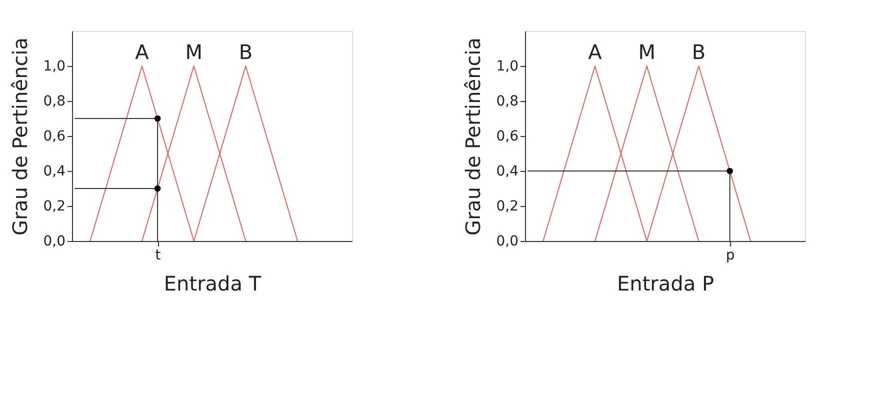 The image size is (887, 402). Describe the element at coordinates (665, 284) in the screenshot. I see `x-axis-title: Entrada P` at that location.